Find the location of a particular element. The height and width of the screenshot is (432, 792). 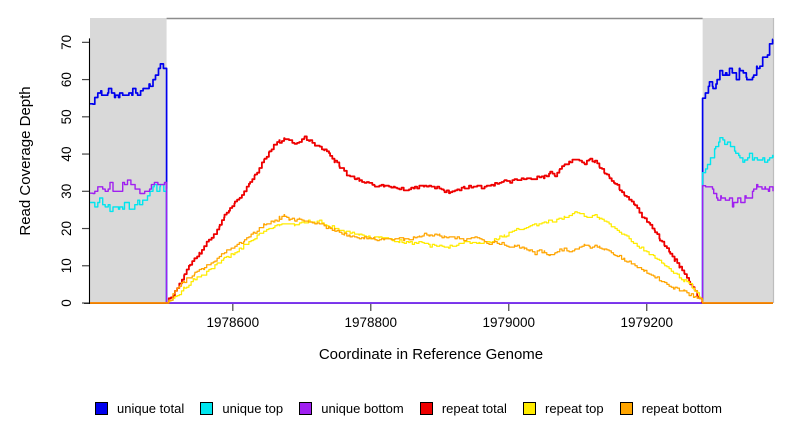

legend-label: repeat bottom is located at coordinates (681, 408).